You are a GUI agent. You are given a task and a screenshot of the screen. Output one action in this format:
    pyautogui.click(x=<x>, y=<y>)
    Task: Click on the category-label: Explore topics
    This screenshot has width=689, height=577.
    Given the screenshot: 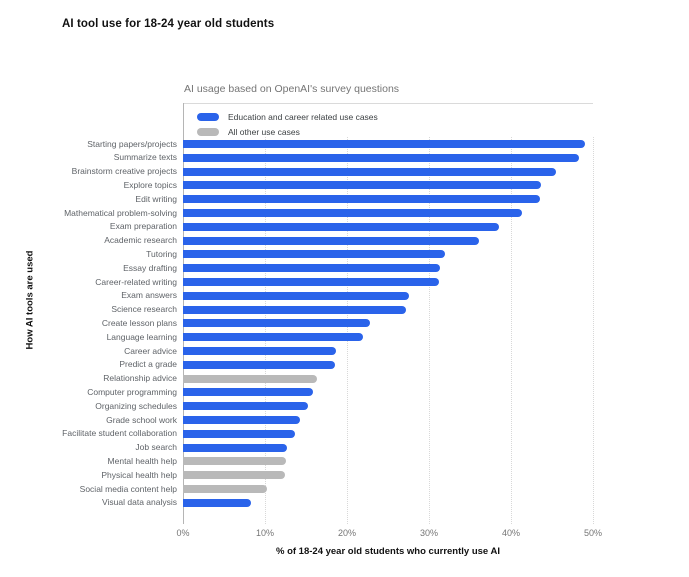 What is the action you would take?
    pyautogui.click(x=150, y=184)
    